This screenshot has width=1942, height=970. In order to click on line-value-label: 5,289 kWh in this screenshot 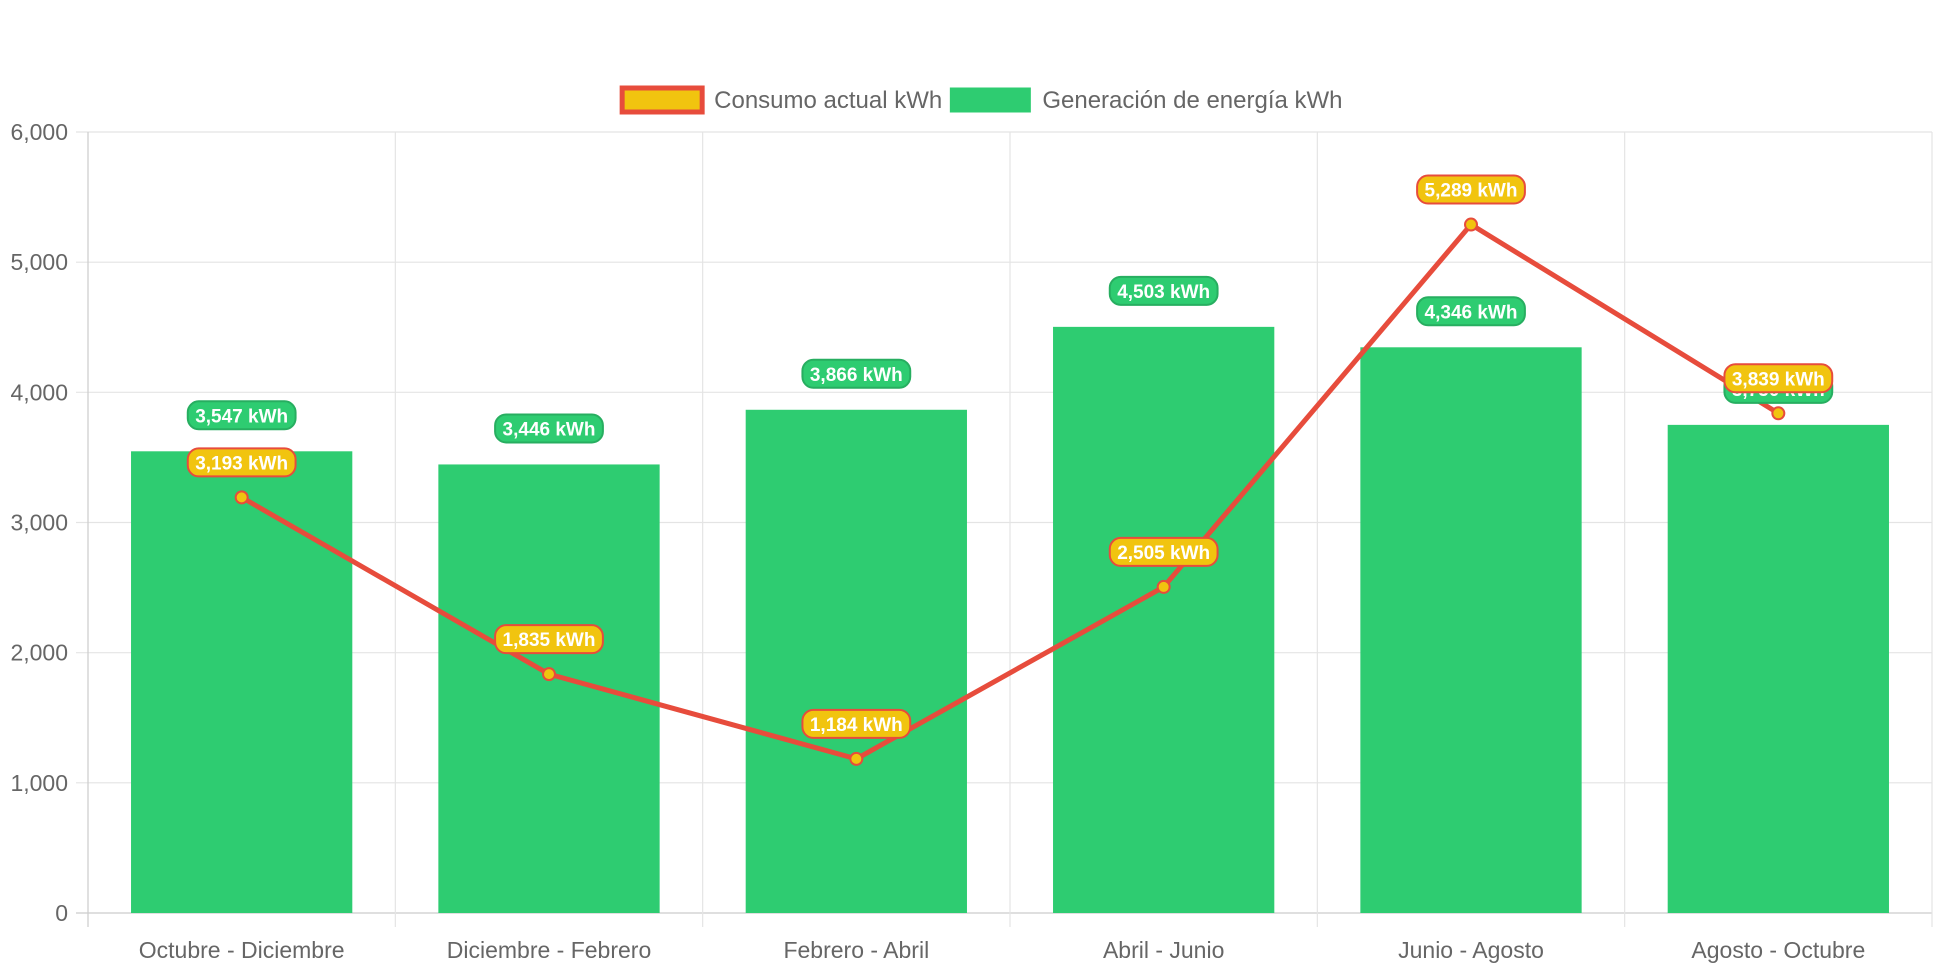, I will do `click(1471, 189)`.